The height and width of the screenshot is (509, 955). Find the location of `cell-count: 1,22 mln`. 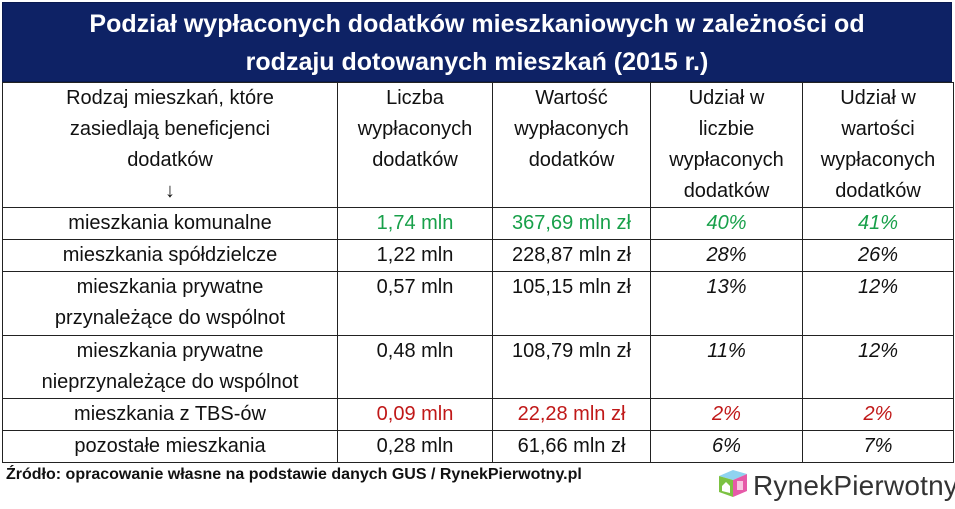

cell-count: 1,22 mln is located at coordinates (415, 255).